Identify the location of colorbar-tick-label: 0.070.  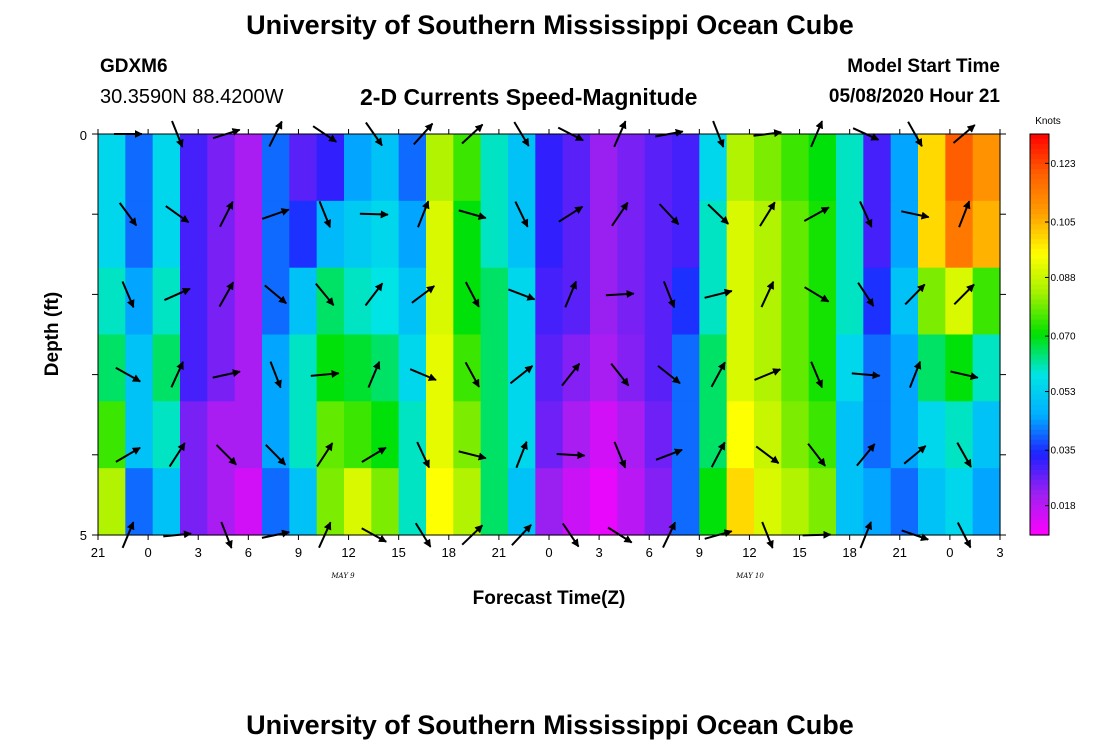
(1062, 337).